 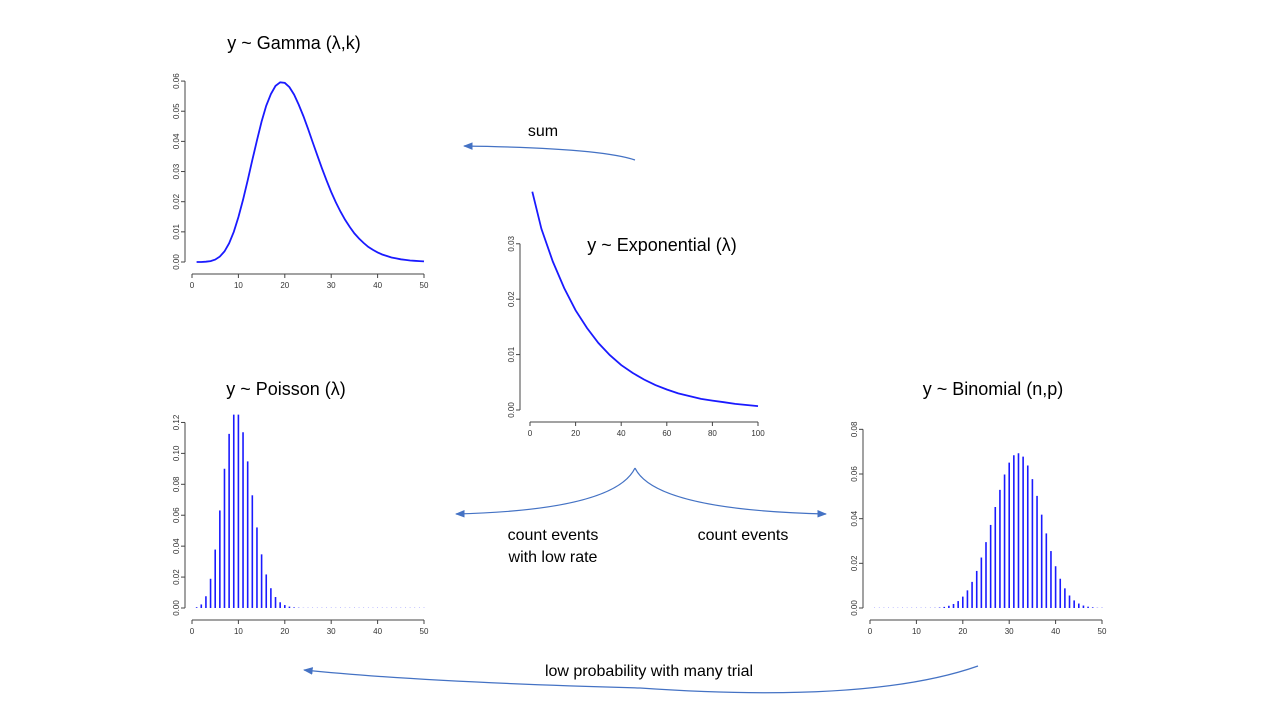 I want to click on exponential-x-tick-label: 0, so click(x=530, y=433).